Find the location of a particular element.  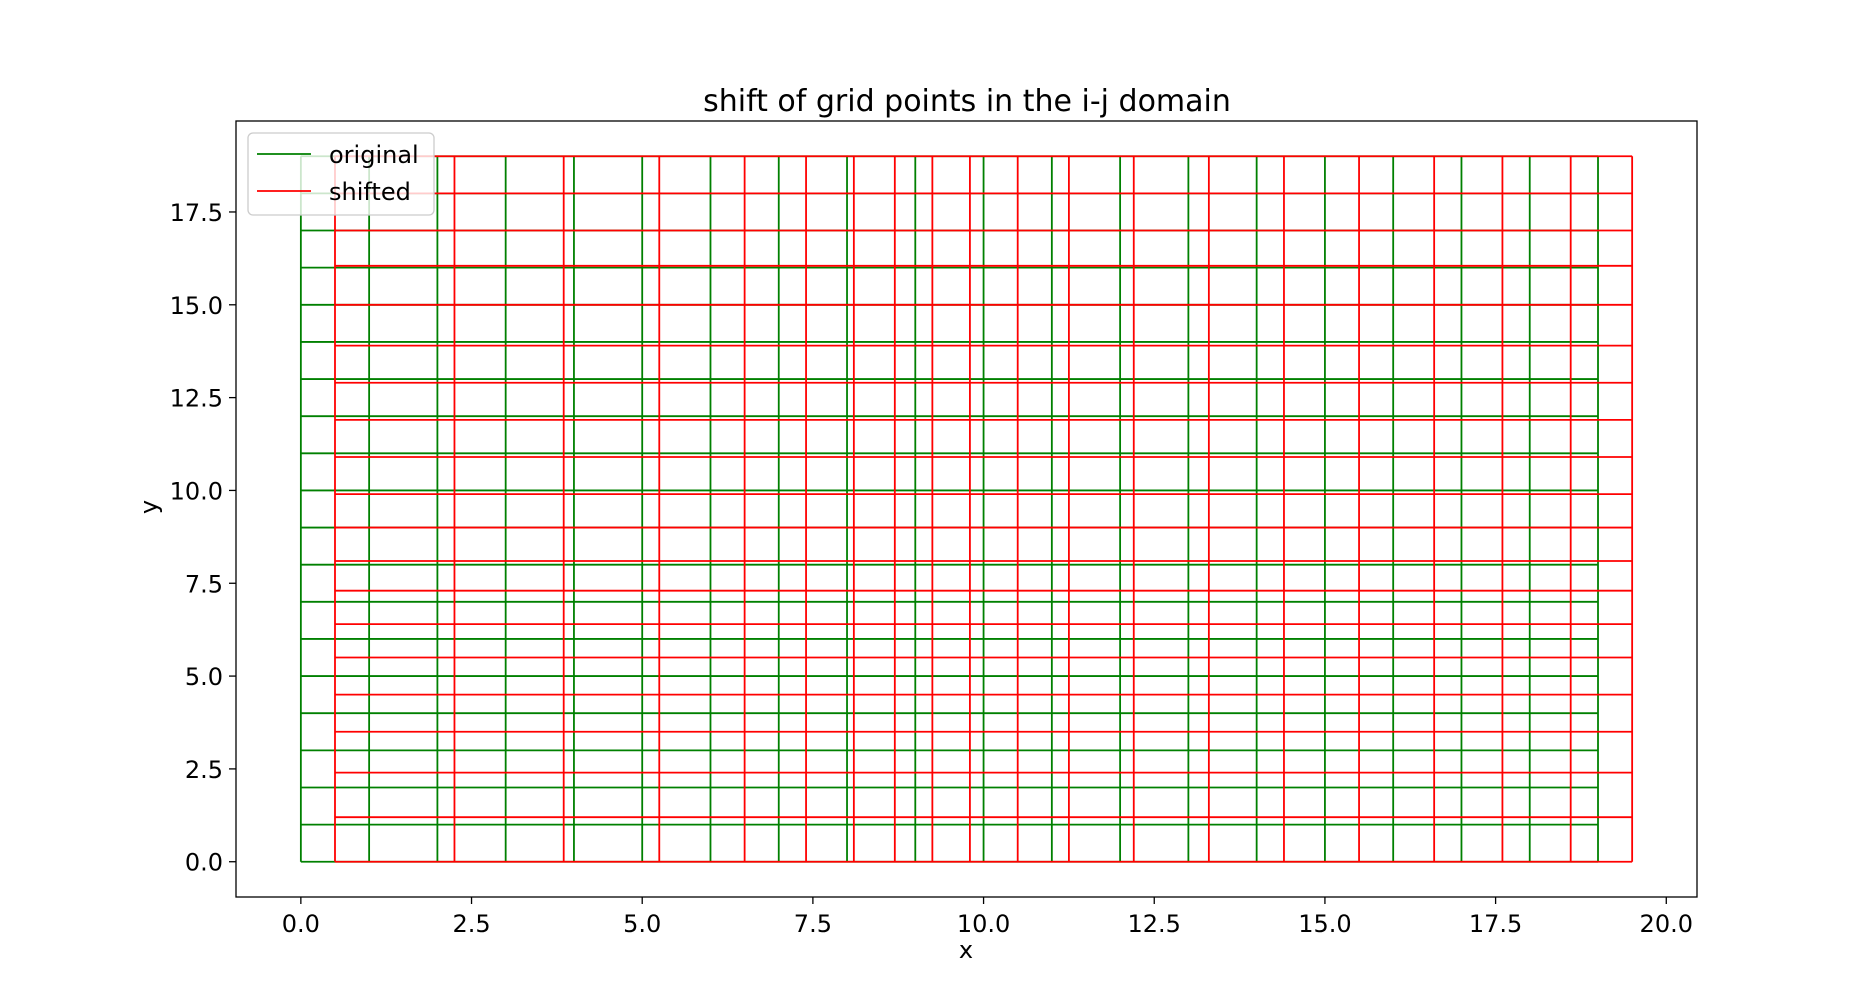

legend-label-shifted: shifted is located at coordinates (370, 192).